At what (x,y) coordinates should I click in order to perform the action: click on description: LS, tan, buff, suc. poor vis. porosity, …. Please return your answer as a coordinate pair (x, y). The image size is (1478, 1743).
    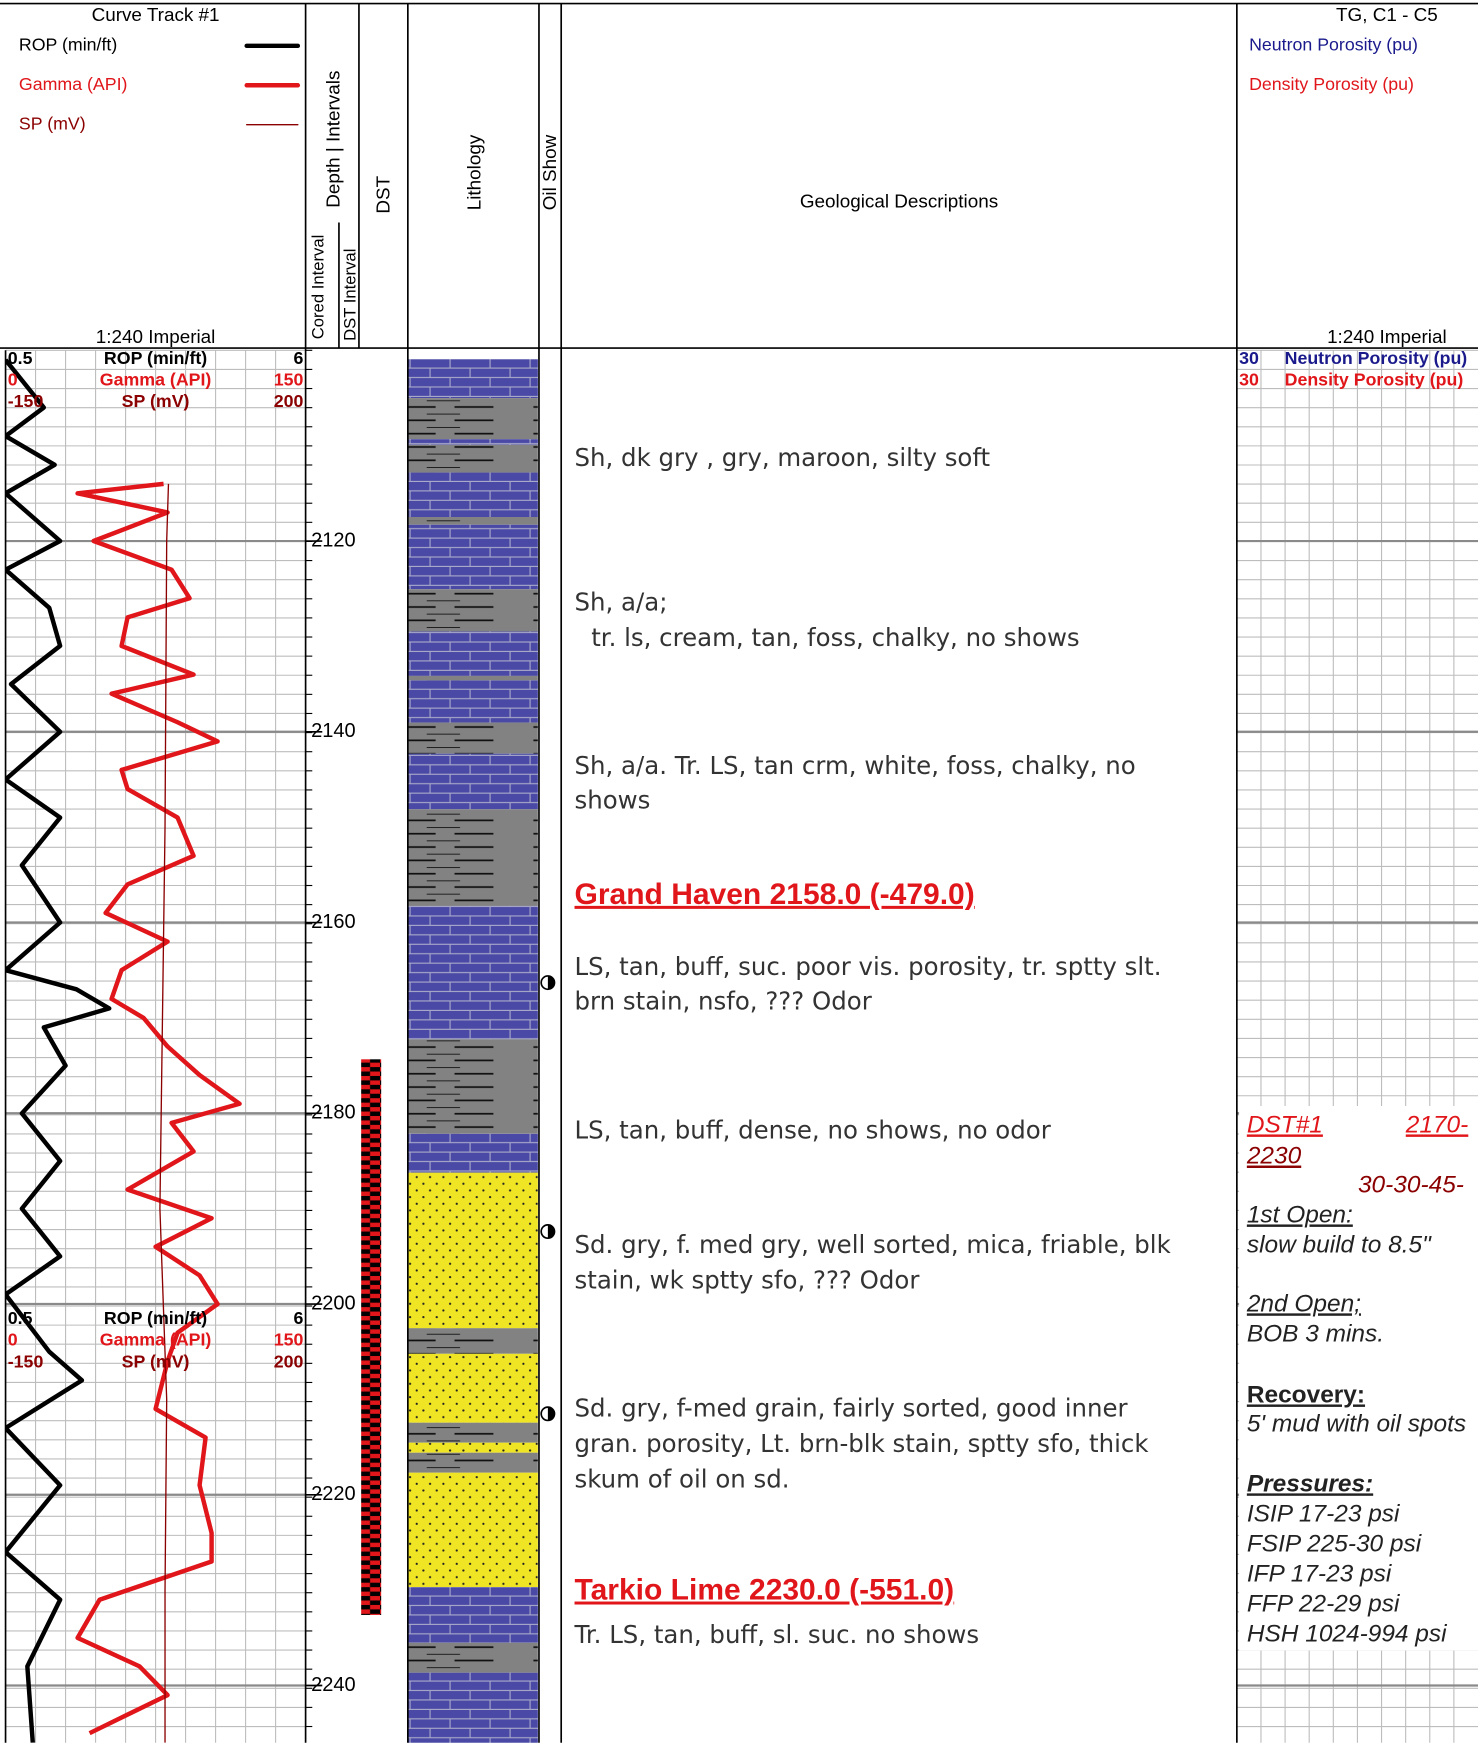
    Looking at the image, I should click on (868, 966).